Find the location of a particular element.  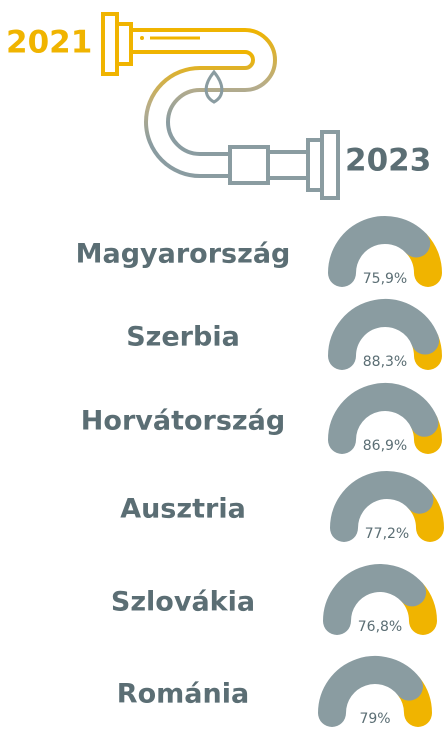

value-label: 88,3% is located at coordinates (385, 362).